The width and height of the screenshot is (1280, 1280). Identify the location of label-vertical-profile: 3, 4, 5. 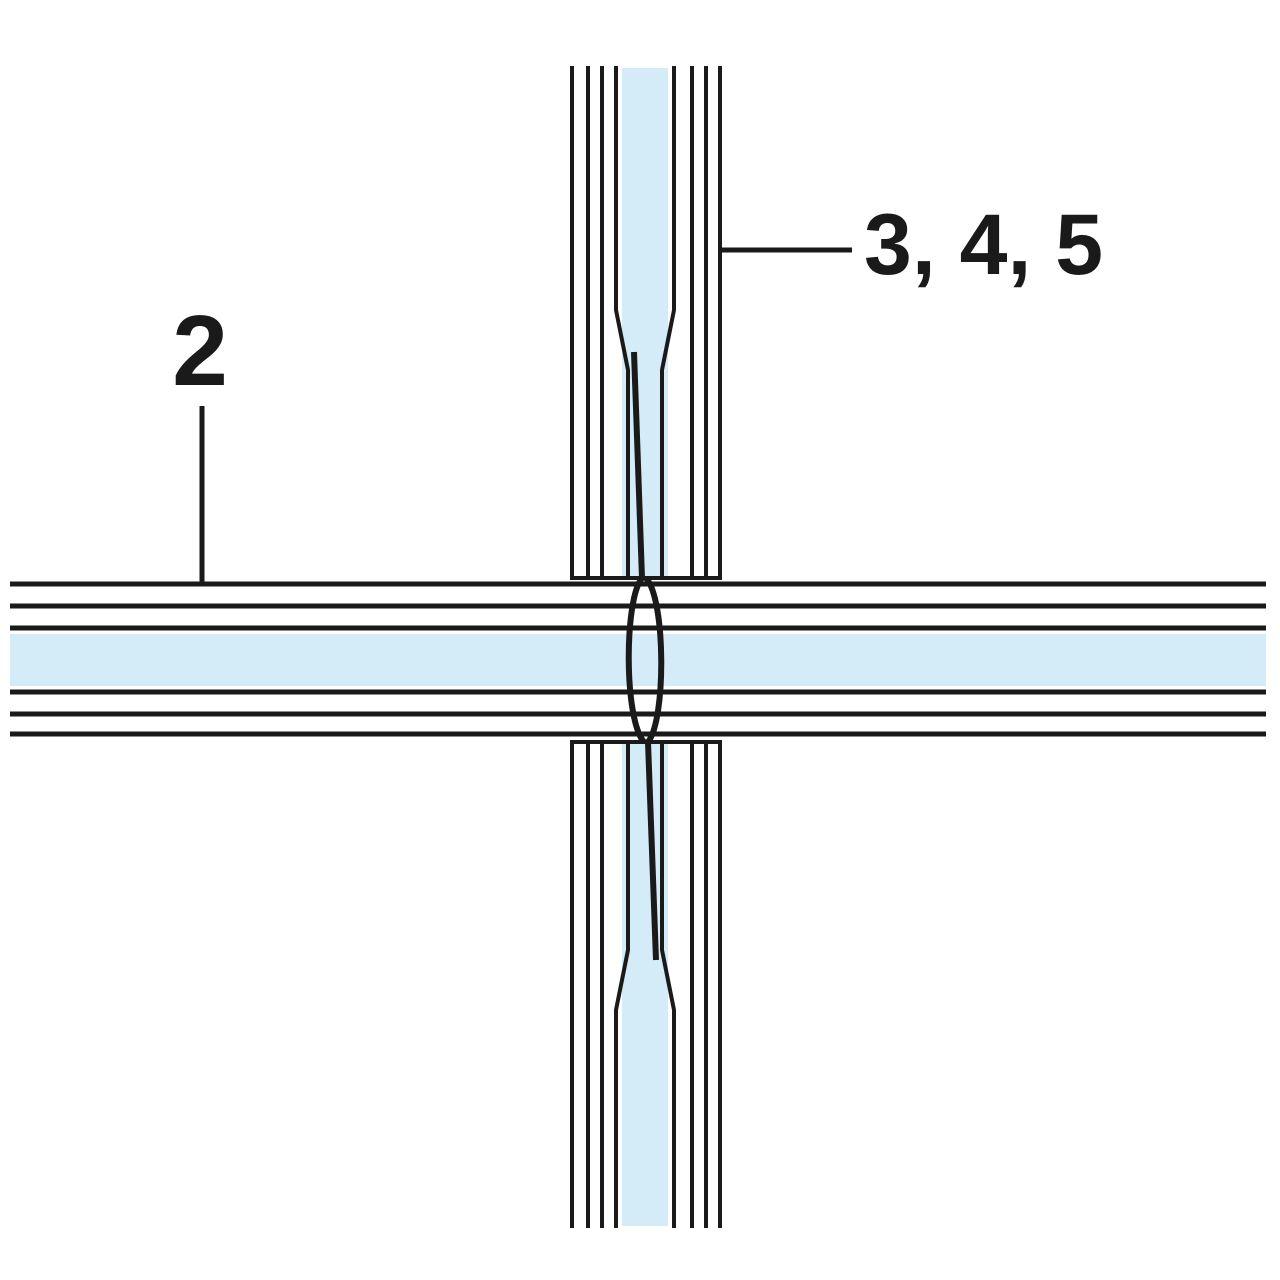
(983, 245).